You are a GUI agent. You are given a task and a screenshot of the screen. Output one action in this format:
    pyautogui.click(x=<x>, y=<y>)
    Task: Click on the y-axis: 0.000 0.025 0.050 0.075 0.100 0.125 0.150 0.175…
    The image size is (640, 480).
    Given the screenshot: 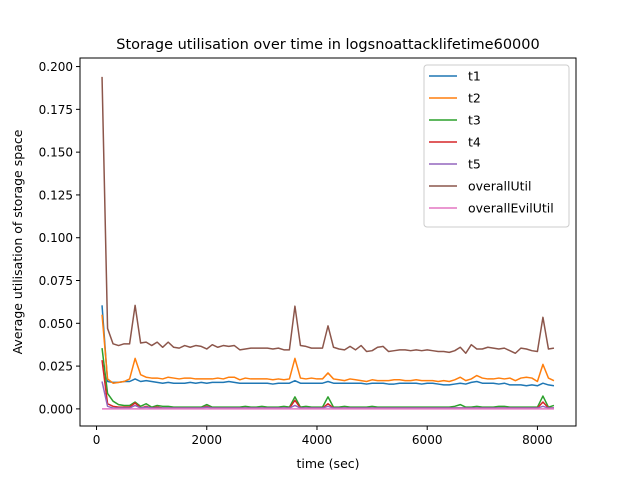 What is the action you would take?
    pyautogui.click(x=59, y=238)
    